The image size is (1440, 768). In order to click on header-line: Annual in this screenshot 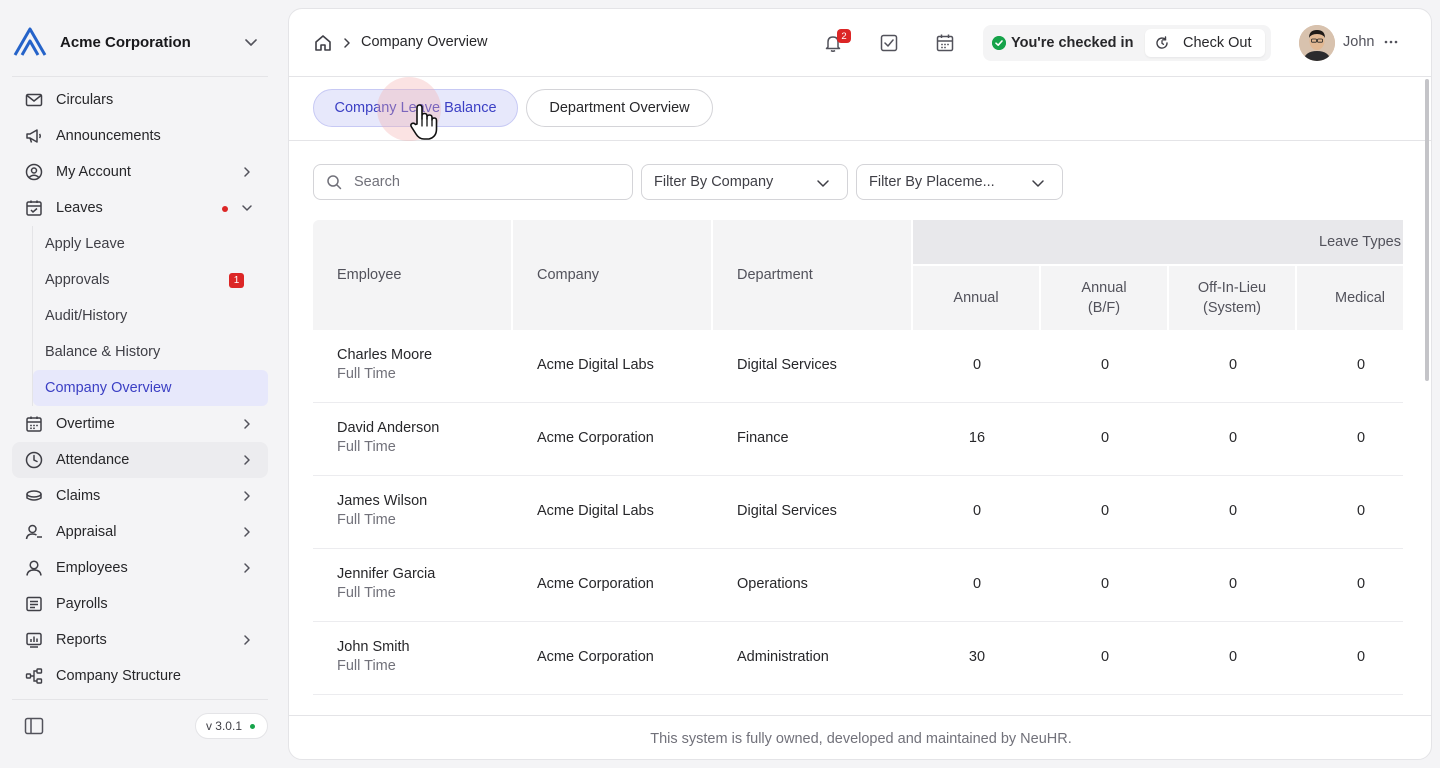, I will do `click(1104, 288)`.